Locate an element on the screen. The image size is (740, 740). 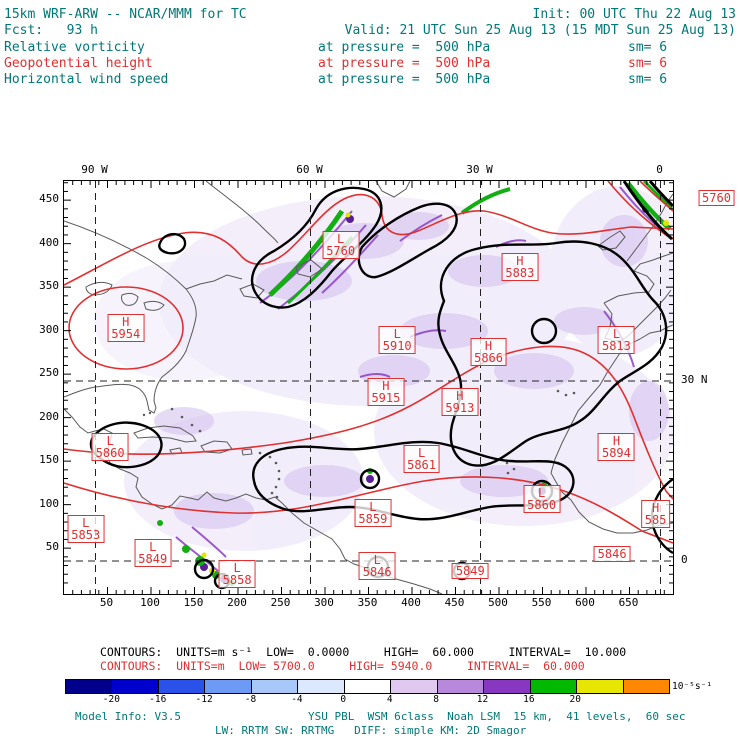
colorbar-tick: 12 is located at coordinates (482, 699).